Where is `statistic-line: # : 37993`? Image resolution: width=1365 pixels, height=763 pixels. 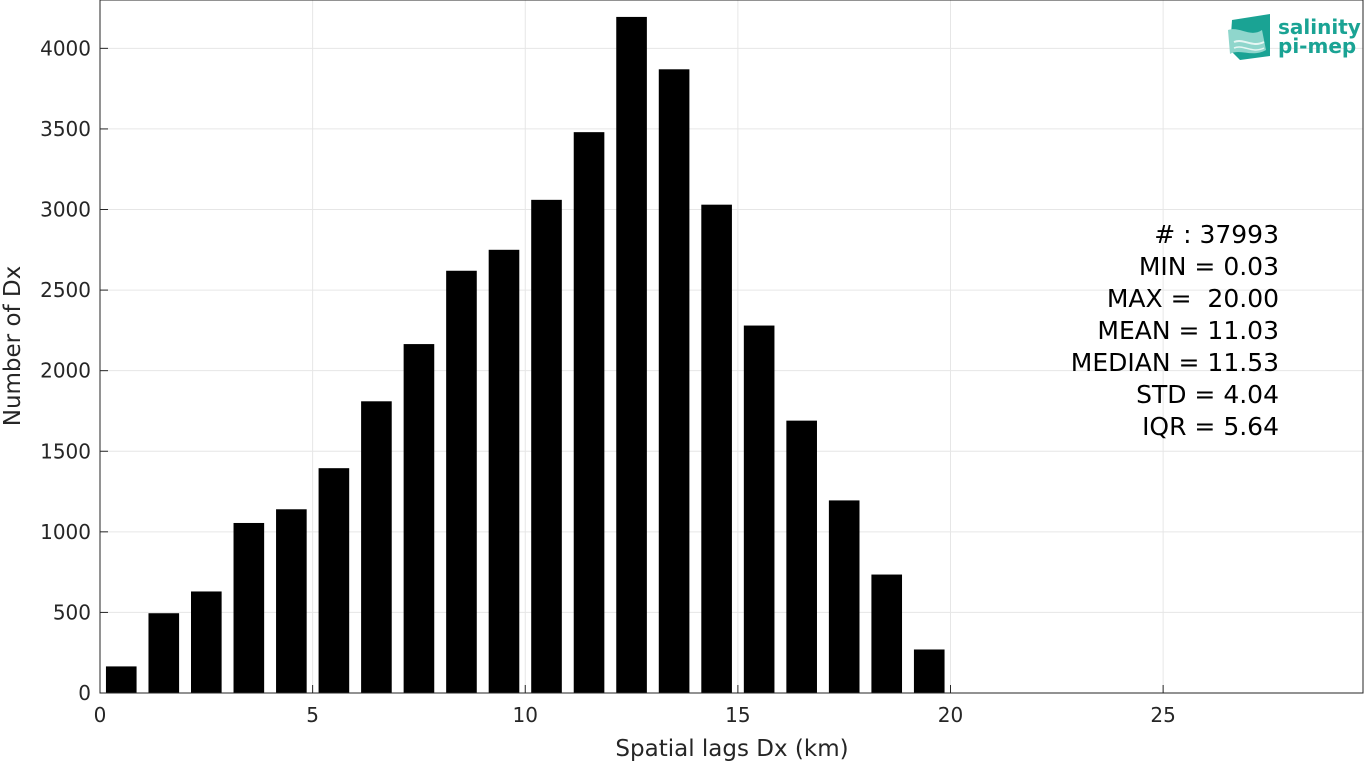
statistic-line: # : 37993 is located at coordinates (1216, 234).